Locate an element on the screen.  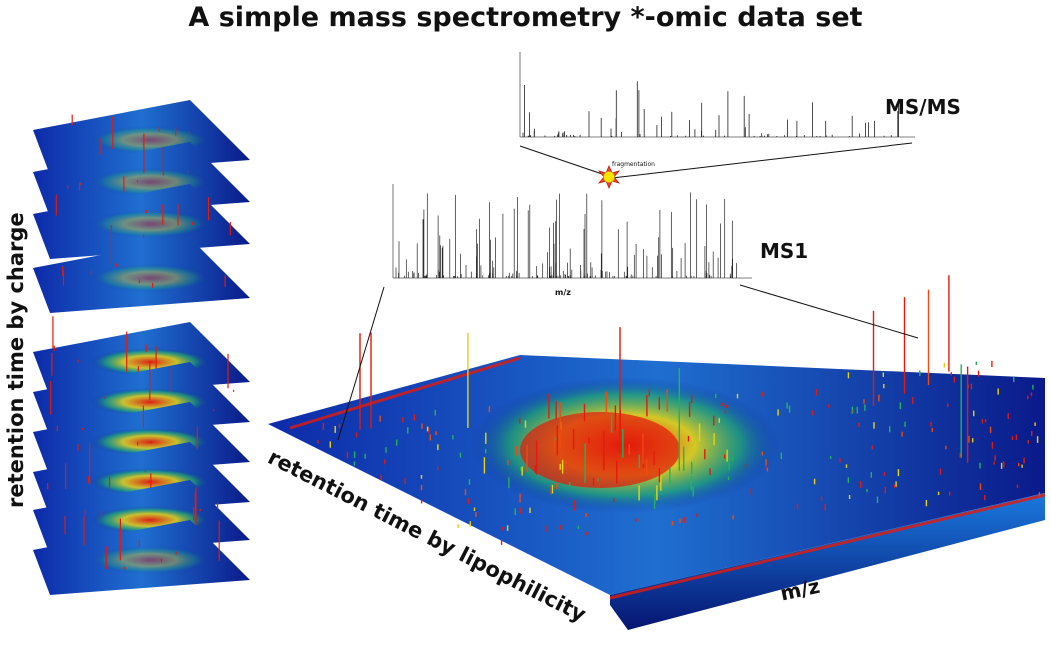
stack-axis-label: retention time by charge is located at coordinates (16, 360).